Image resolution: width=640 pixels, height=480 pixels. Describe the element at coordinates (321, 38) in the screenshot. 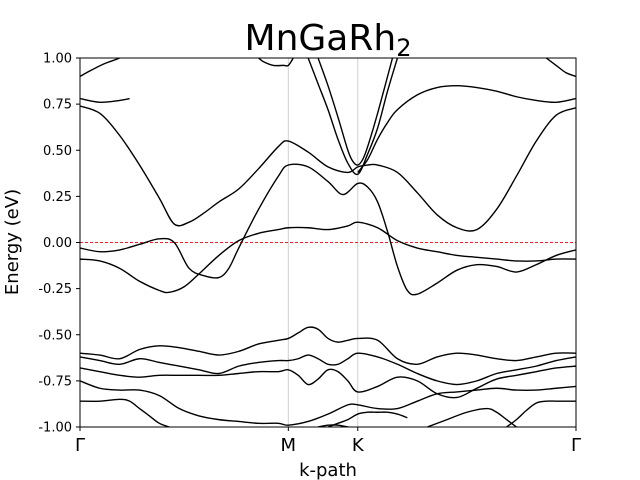

I see `chart-title-main: MnGaRh` at that location.